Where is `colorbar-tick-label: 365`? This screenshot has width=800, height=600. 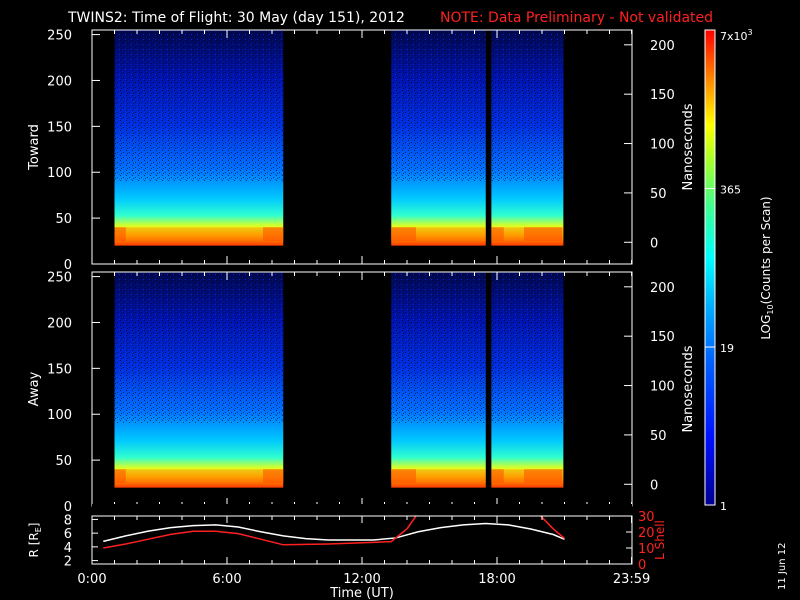 colorbar-tick-label: 365 is located at coordinates (730, 189).